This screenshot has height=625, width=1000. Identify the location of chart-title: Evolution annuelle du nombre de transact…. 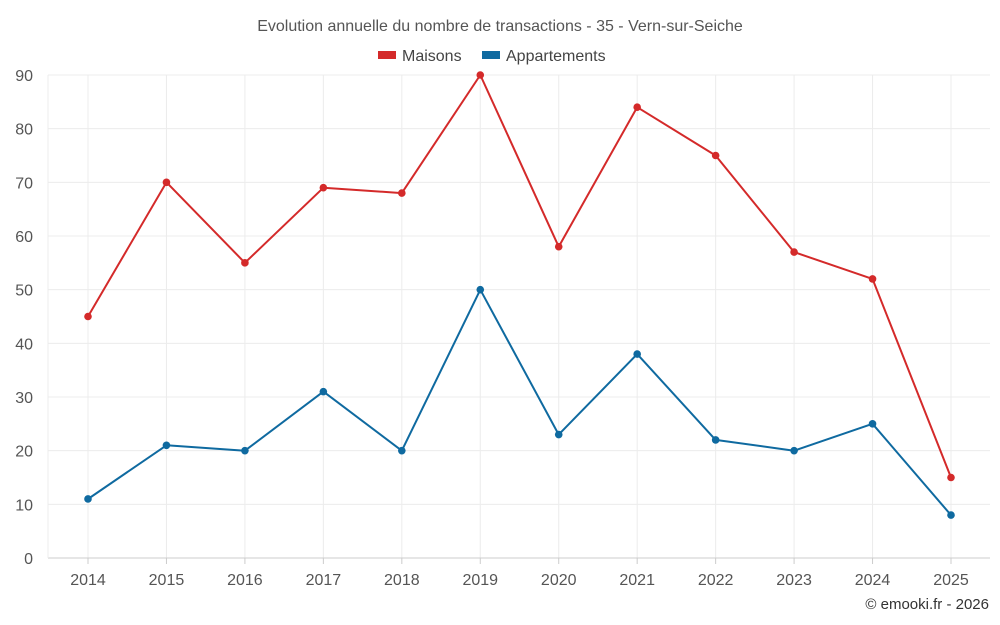
(500, 26).